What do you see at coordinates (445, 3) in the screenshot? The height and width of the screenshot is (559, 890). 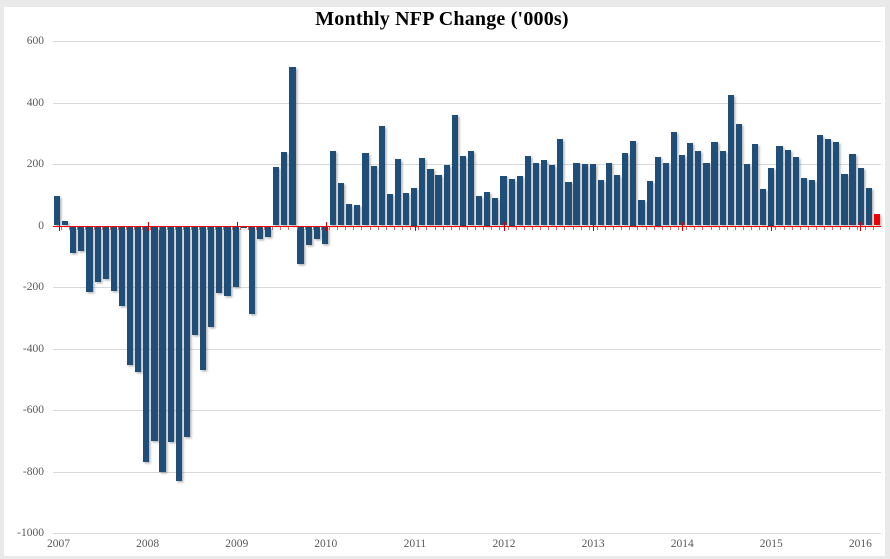 I see `frame-edge-top` at bounding box center [445, 3].